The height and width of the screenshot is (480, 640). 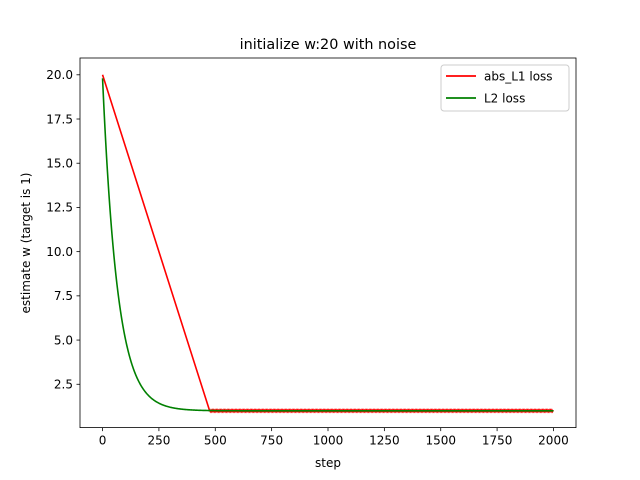 What do you see at coordinates (328, 441) in the screenshot?
I see `x-tick-label: 1000` at bounding box center [328, 441].